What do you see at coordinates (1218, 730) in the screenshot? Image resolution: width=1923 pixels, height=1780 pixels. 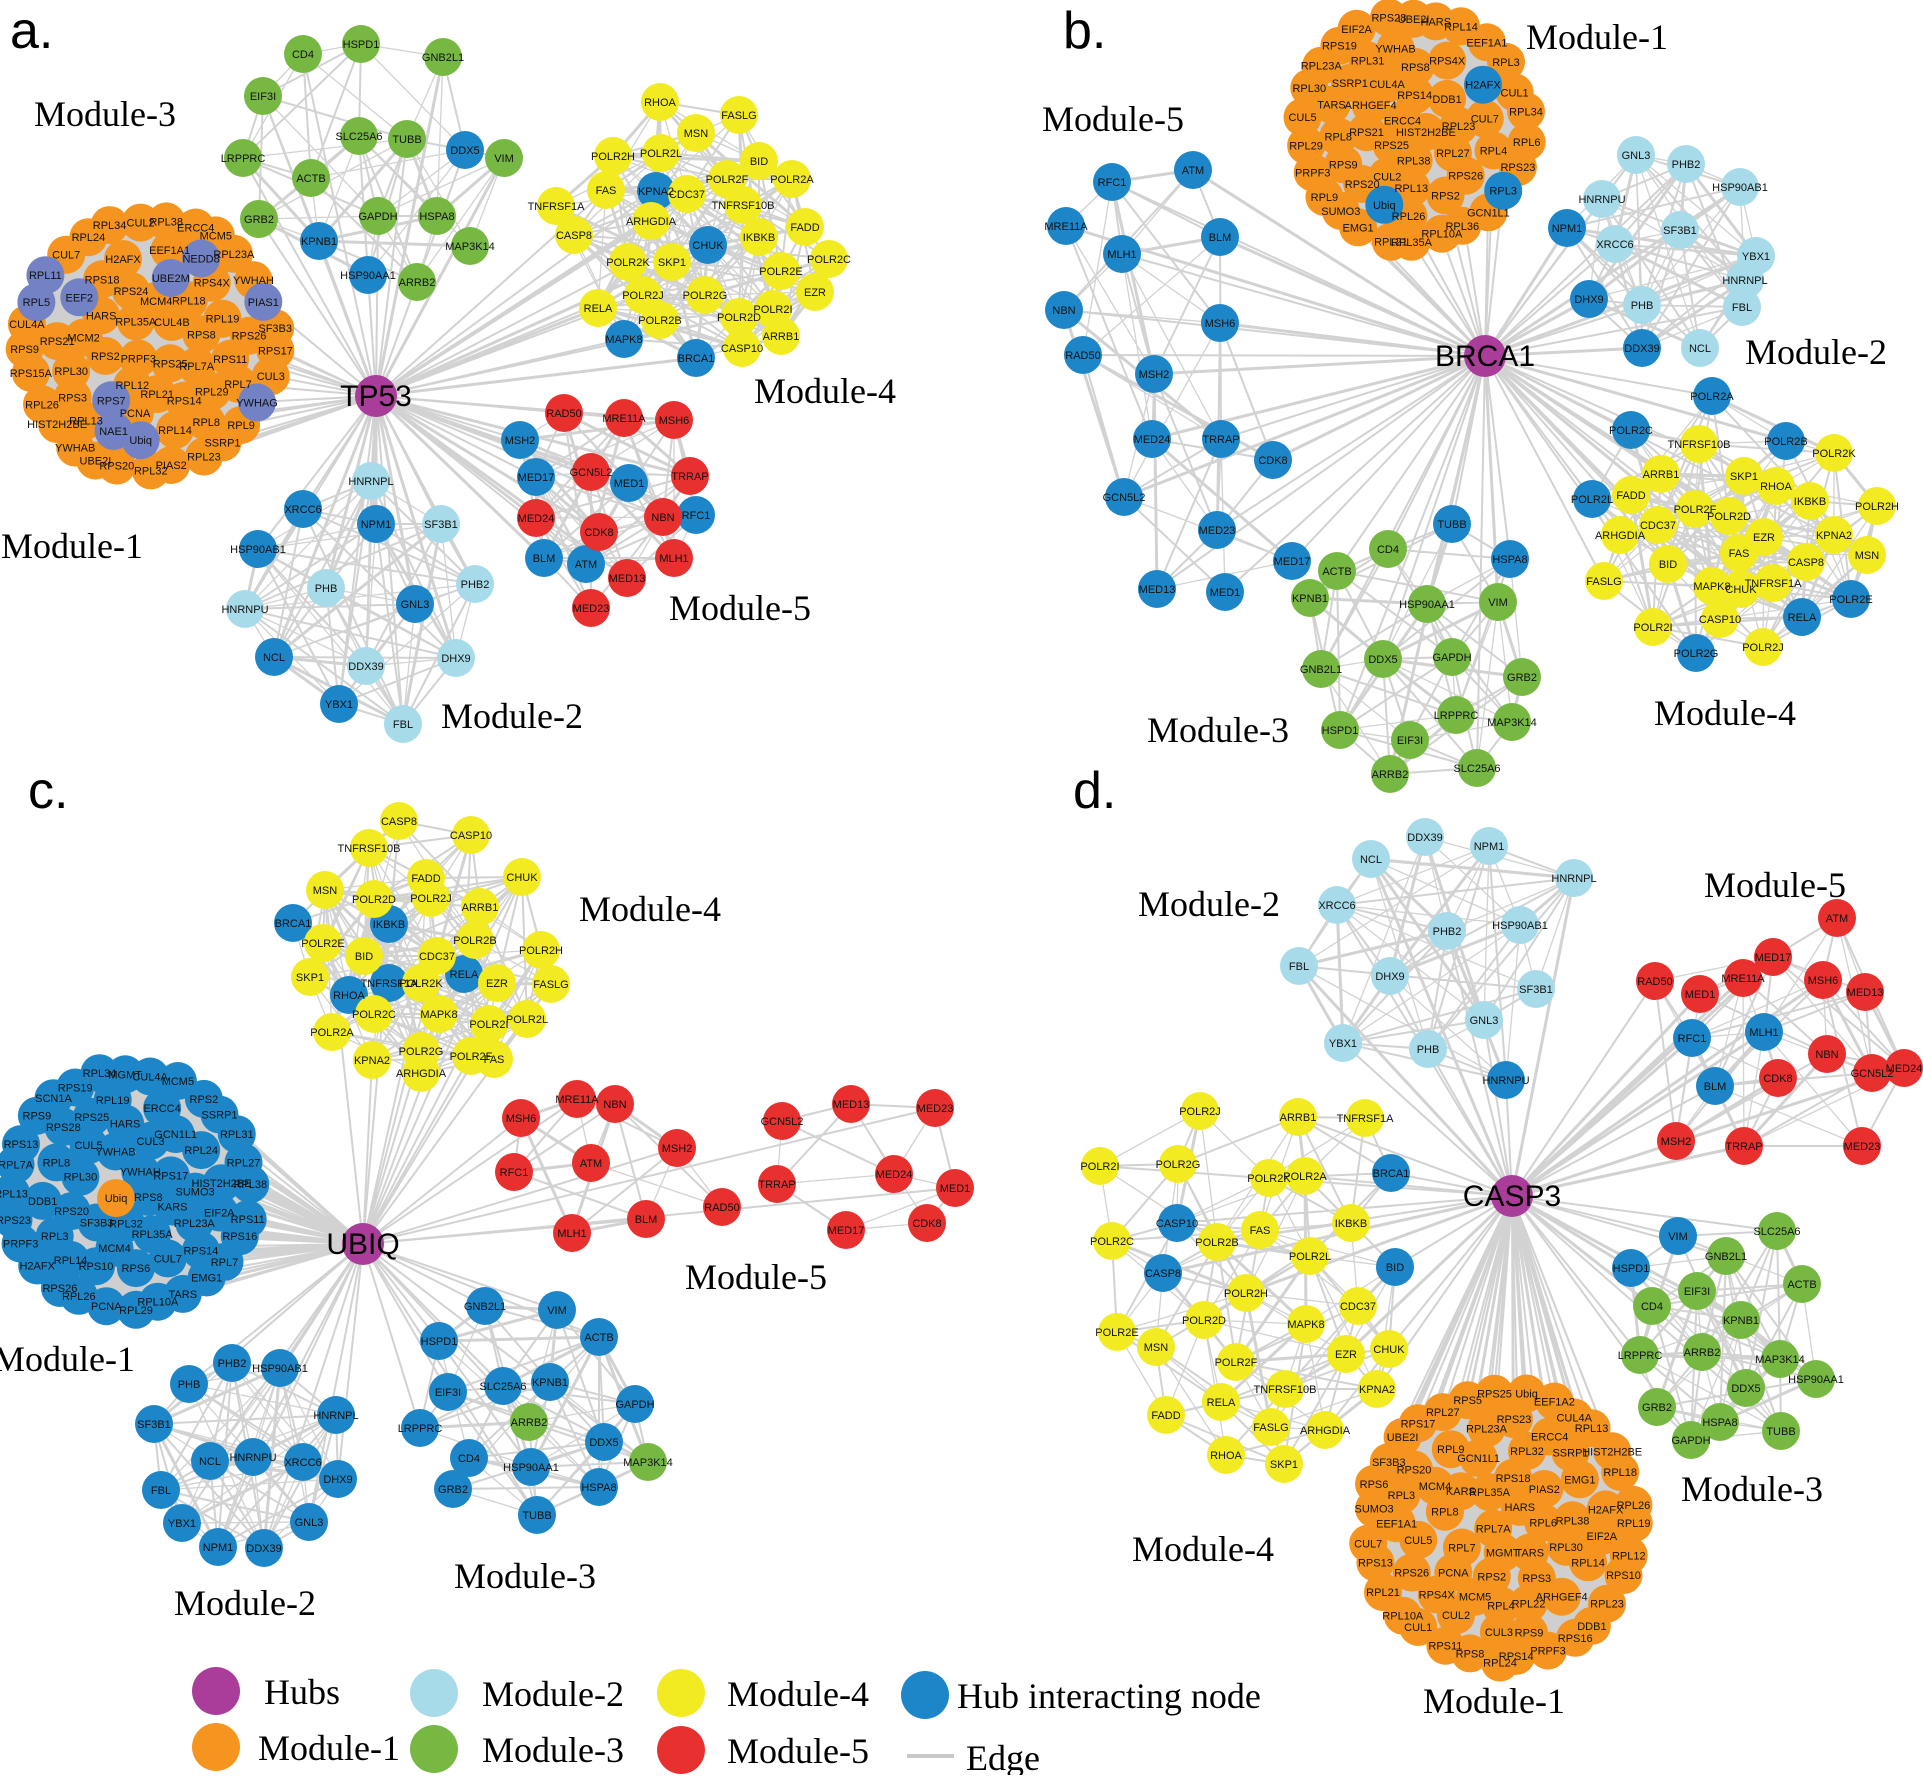 I see `svg-text: Module-3` at bounding box center [1218, 730].